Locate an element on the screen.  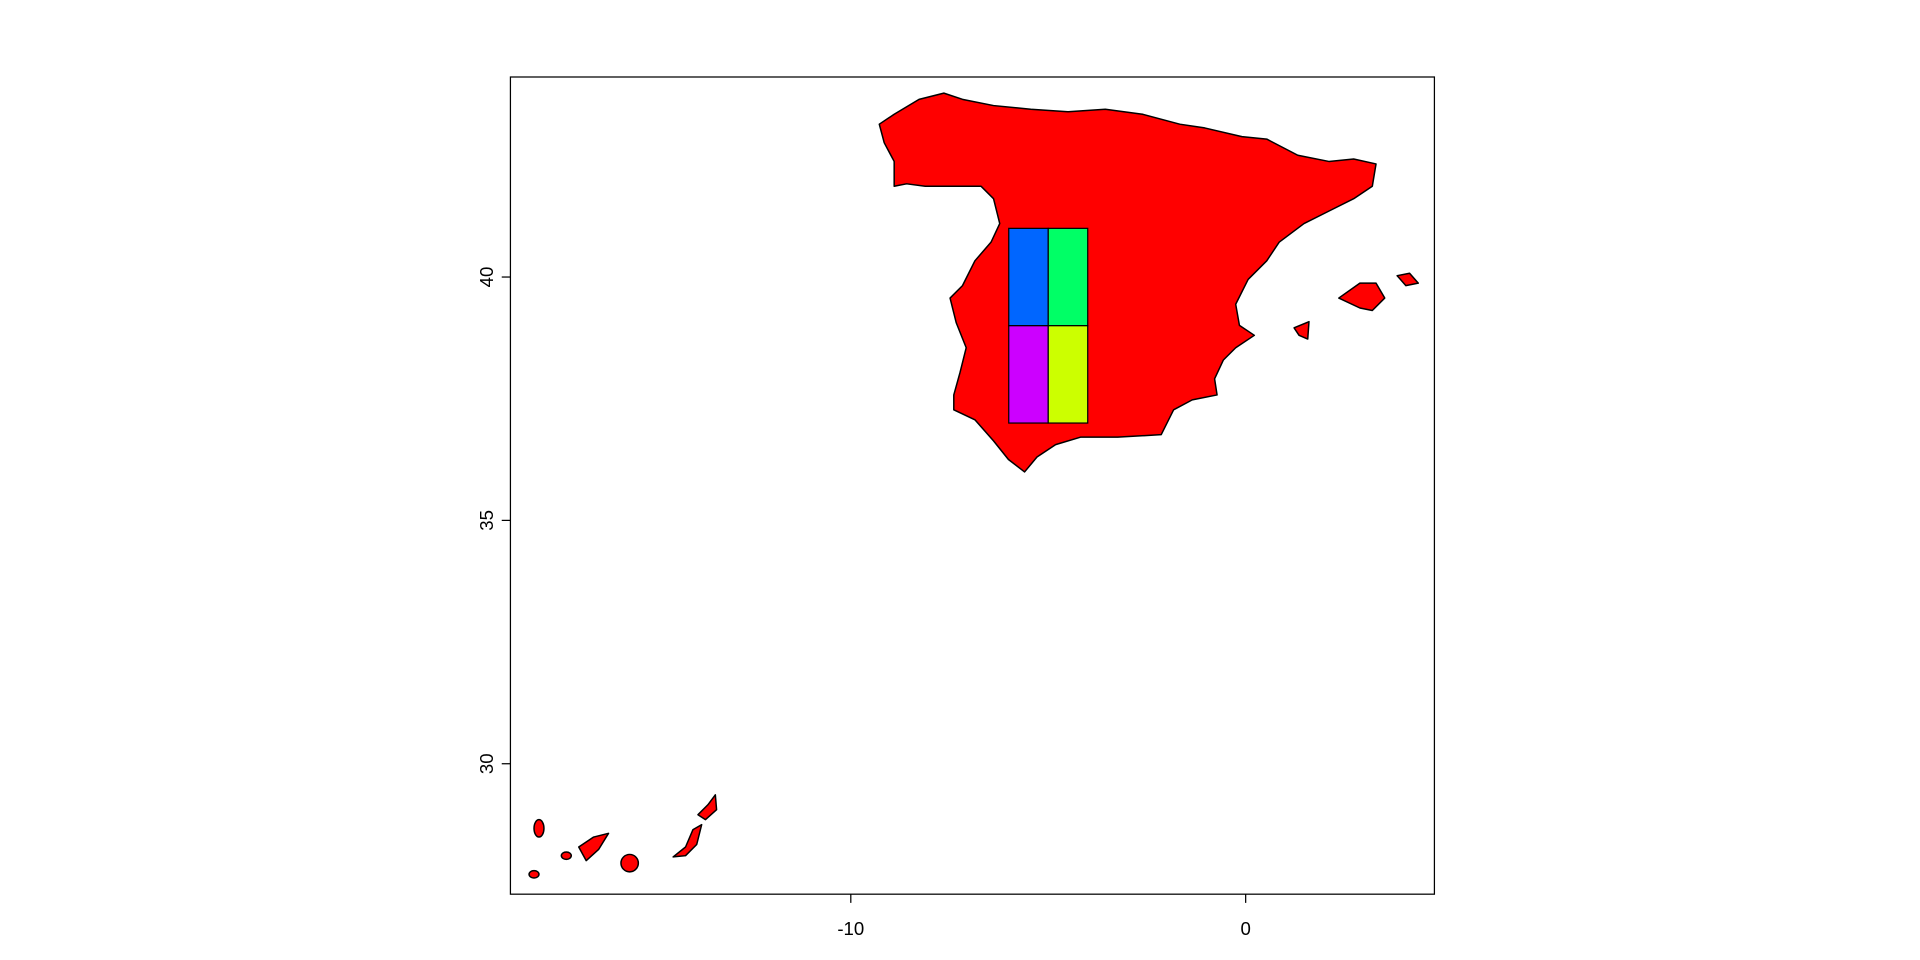
y-tick-label: 30 is located at coordinates (486, 763).